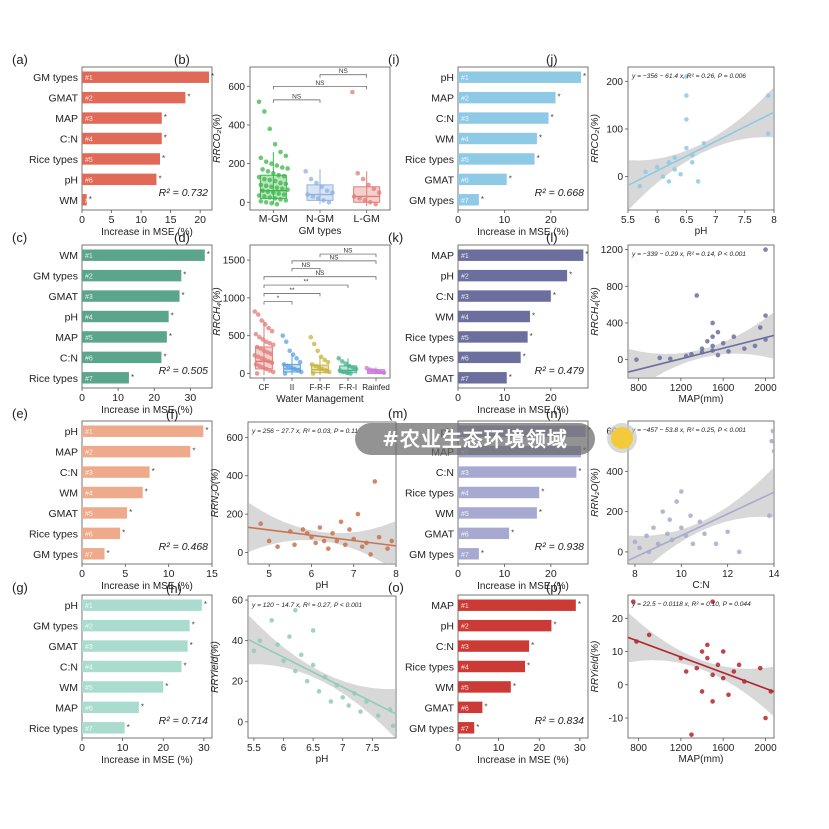 The image size is (829, 829). I want to click on group-label: F-R-I, so click(348, 387).